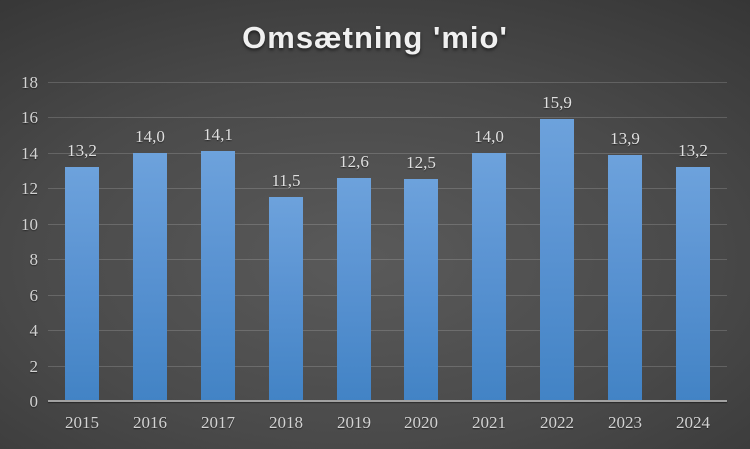 This screenshot has width=750, height=449. Describe the element at coordinates (489, 422) in the screenshot. I see `x-tick-label: 2021` at that location.